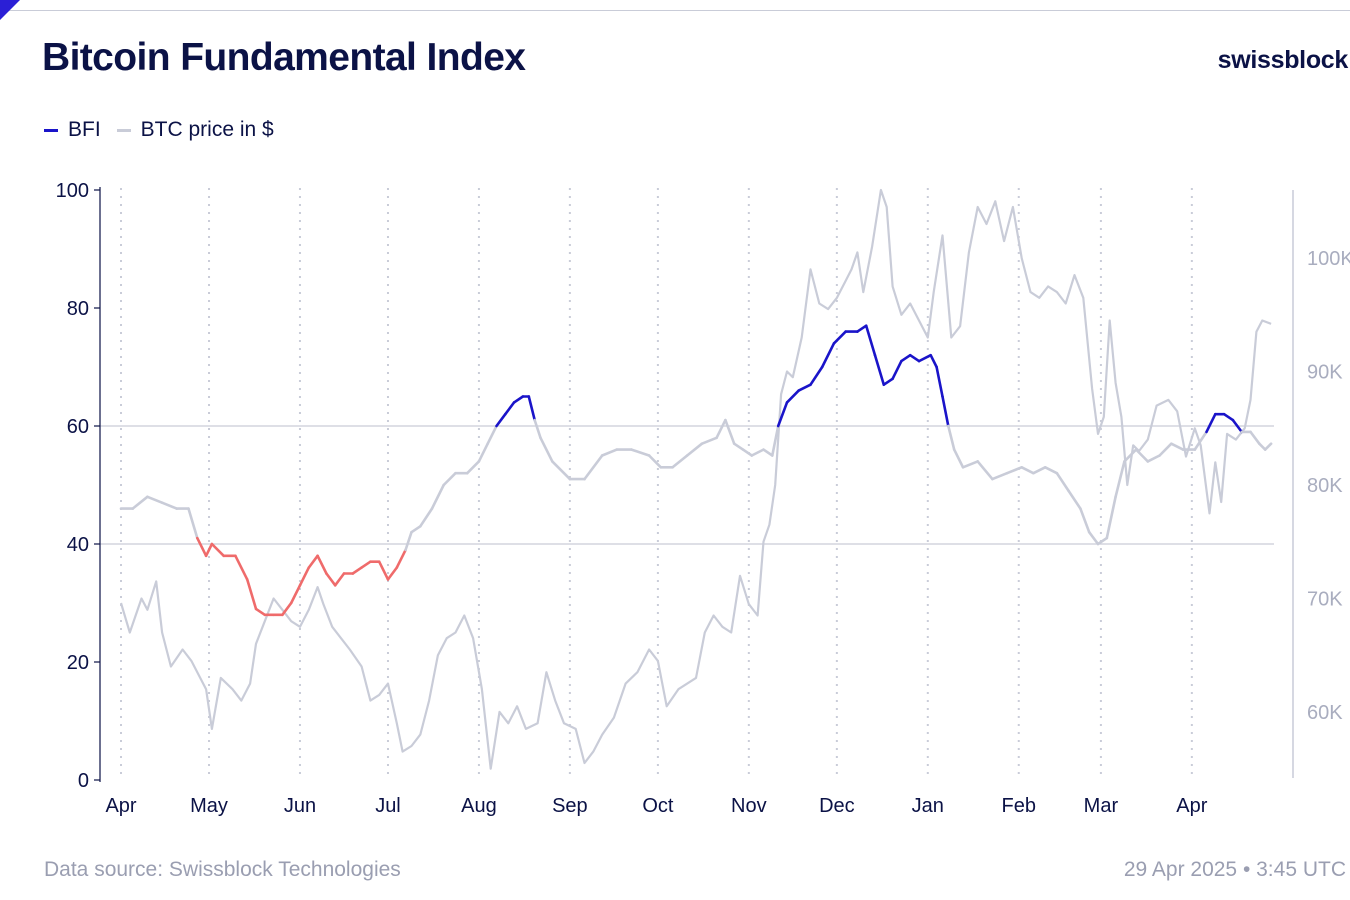  I want to click on x-tick-label-12: Apr, so click(1191, 806).